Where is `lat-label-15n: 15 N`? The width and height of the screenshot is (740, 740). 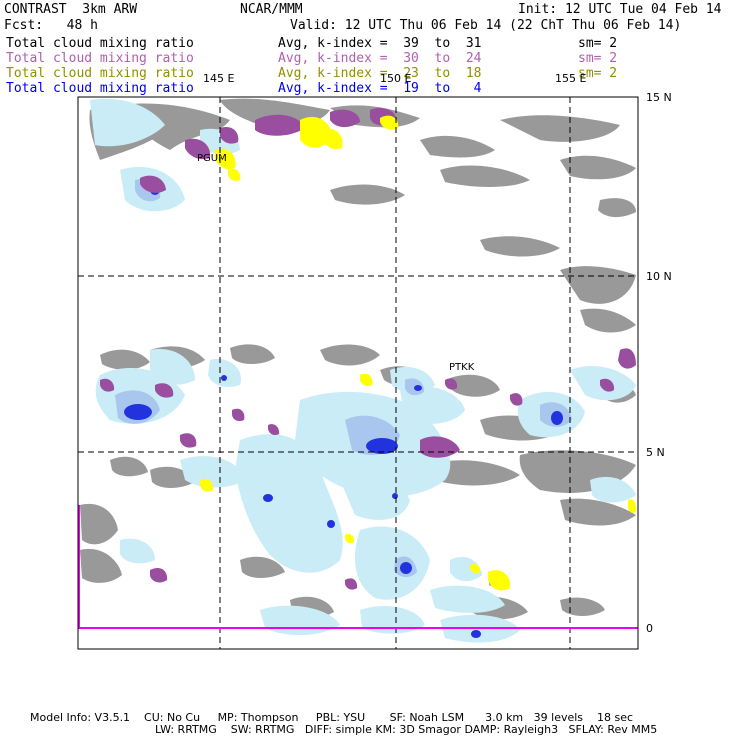 lat-label-15n: 15 N is located at coordinates (659, 97).